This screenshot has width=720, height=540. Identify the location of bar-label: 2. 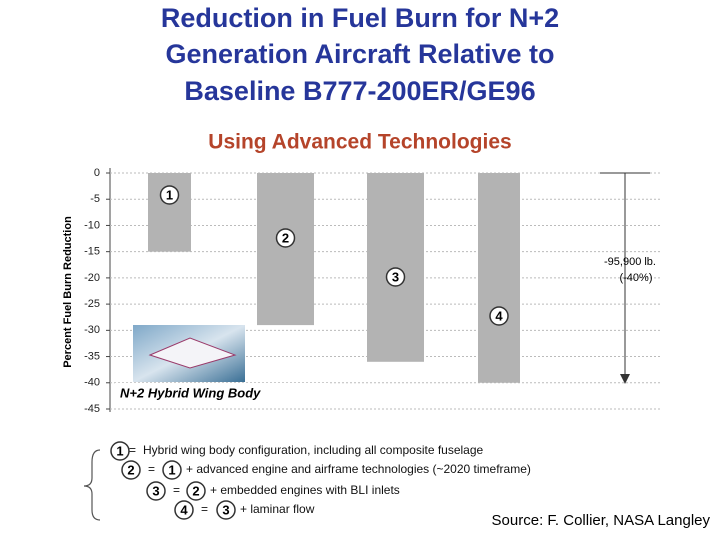
(285, 237).